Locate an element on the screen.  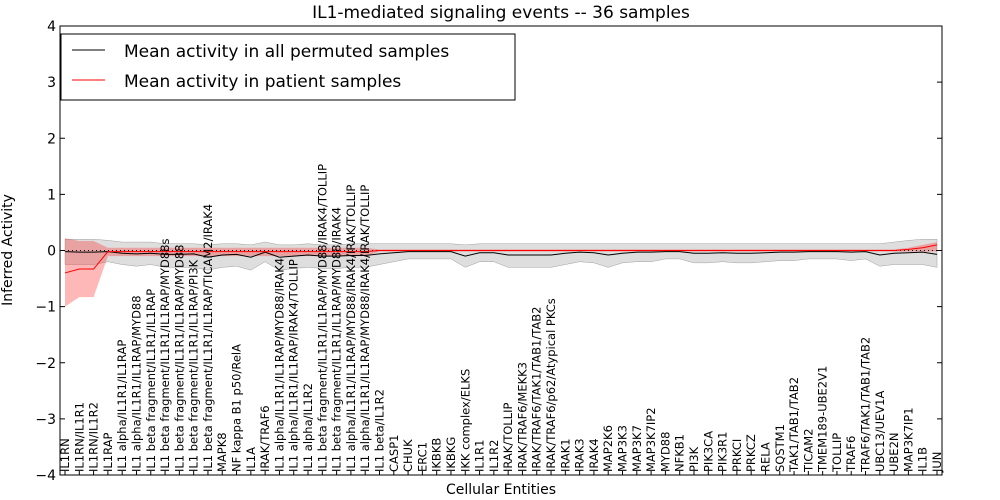
category-label: PI3K is located at coordinates (694, 459).